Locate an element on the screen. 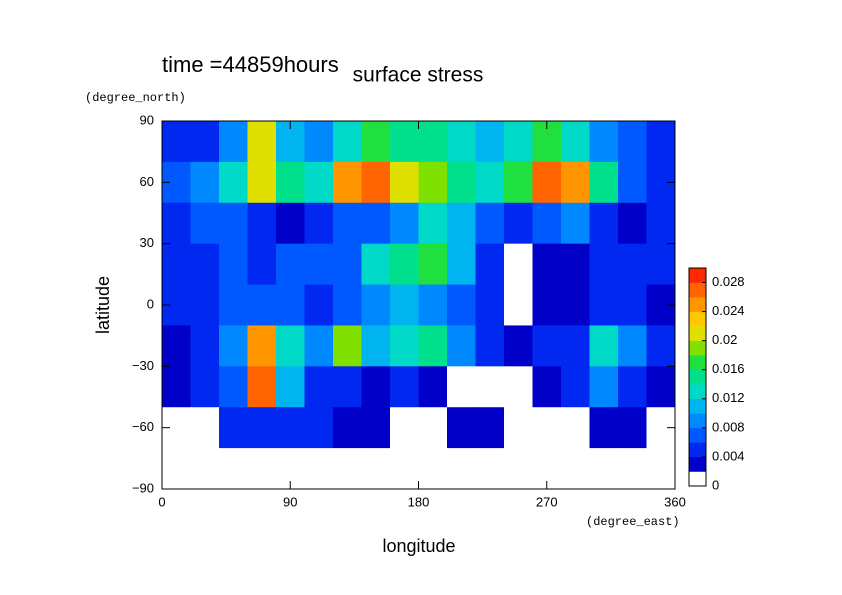 This screenshot has width=842, height=595. x-tick-label: 90 is located at coordinates (290, 501).